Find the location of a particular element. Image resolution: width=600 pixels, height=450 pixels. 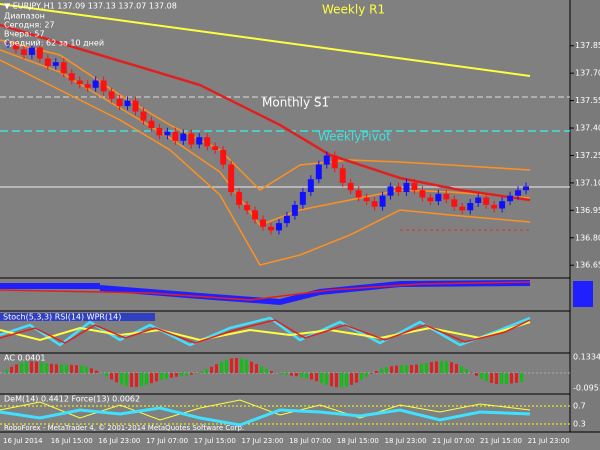

weekly-r1-line is located at coordinates (265, 40).